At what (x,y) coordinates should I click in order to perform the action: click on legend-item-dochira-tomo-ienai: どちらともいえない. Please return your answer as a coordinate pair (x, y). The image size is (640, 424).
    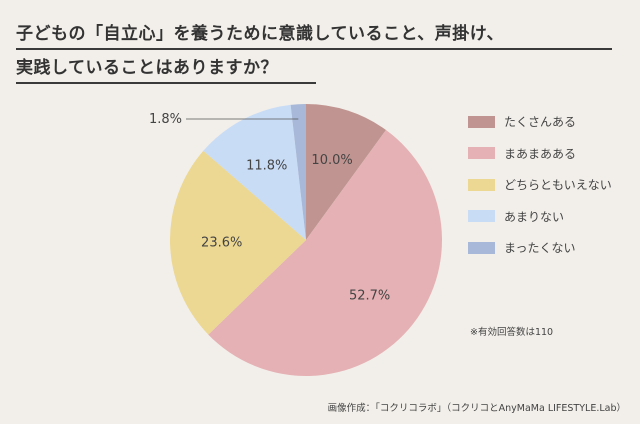
    Looking at the image, I should click on (540, 185).